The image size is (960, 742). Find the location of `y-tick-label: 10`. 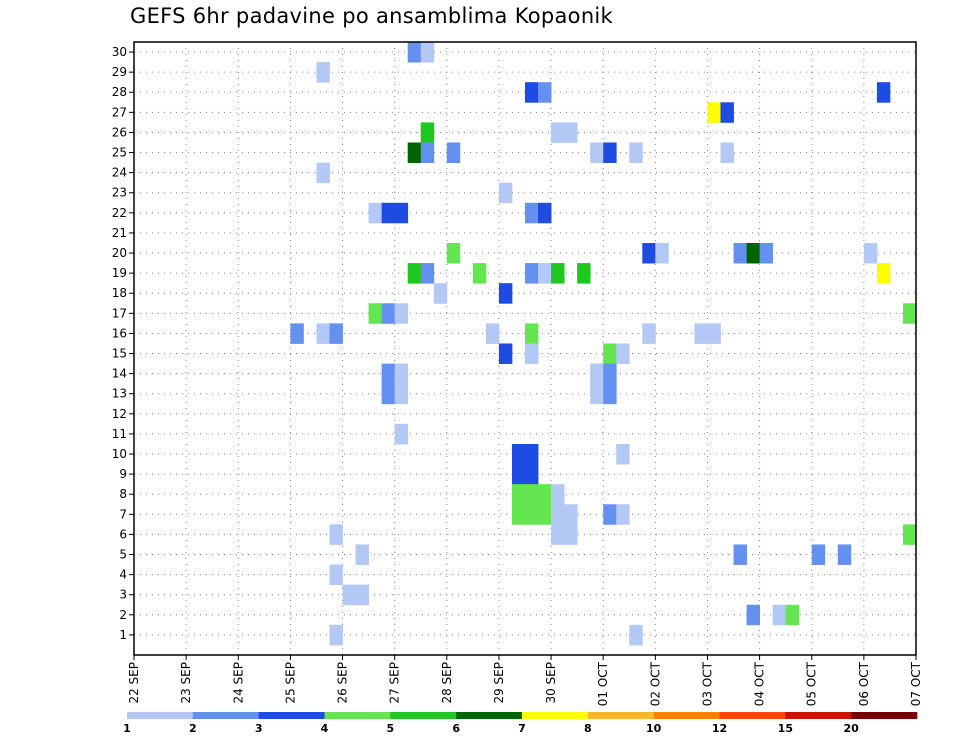

y-tick-label: 10 is located at coordinates (119, 454).